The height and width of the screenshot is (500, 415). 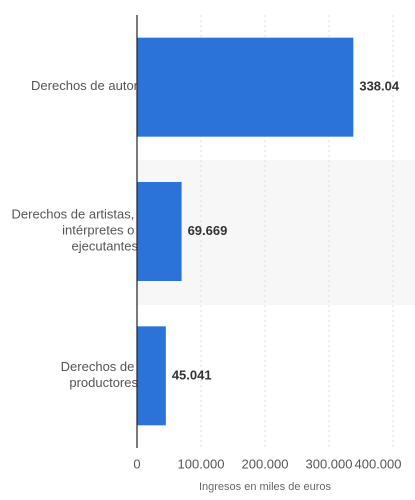 What do you see at coordinates (85, 86) in the screenshot?
I see `y-tick-label: Derechos de autor` at bounding box center [85, 86].